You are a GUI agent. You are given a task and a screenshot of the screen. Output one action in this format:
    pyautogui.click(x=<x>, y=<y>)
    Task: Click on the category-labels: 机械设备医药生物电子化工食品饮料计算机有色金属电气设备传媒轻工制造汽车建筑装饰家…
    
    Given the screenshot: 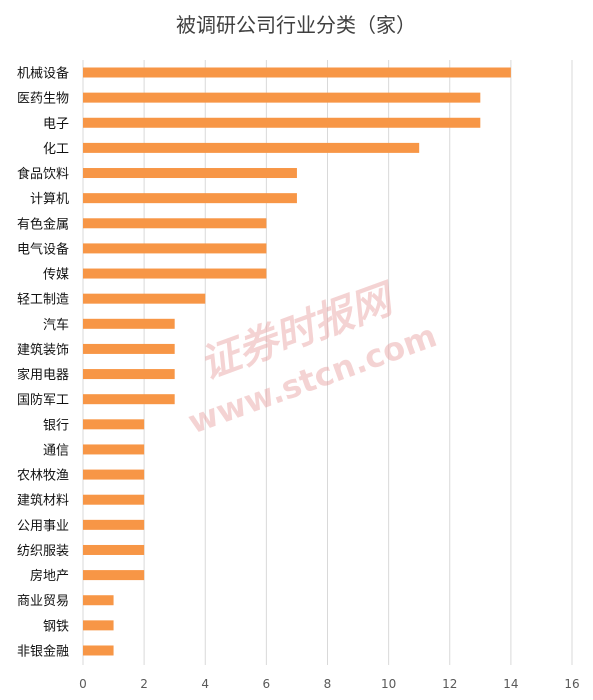 What is the action you would take?
    pyautogui.click(x=43, y=363)
    